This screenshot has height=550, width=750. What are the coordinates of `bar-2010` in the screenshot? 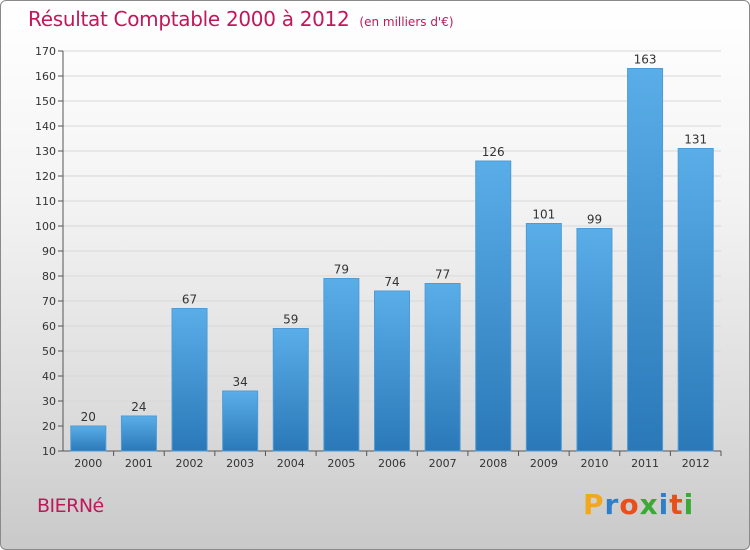 It's located at (594, 340).